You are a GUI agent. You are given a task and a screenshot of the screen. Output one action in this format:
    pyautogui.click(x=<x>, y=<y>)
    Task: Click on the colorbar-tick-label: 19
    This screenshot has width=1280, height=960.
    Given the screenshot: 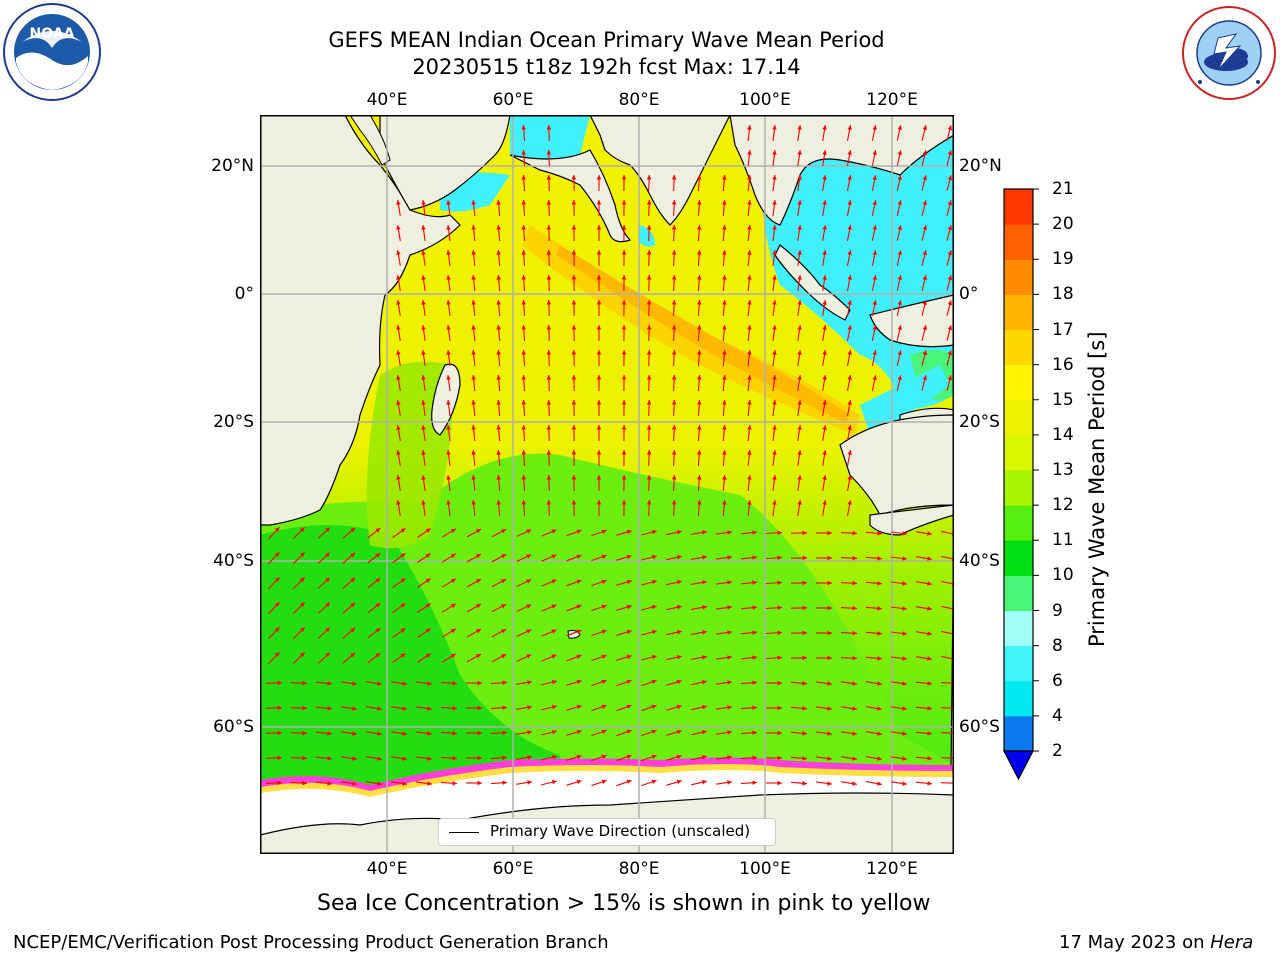 What is the action you would take?
    pyautogui.click(x=1063, y=259)
    